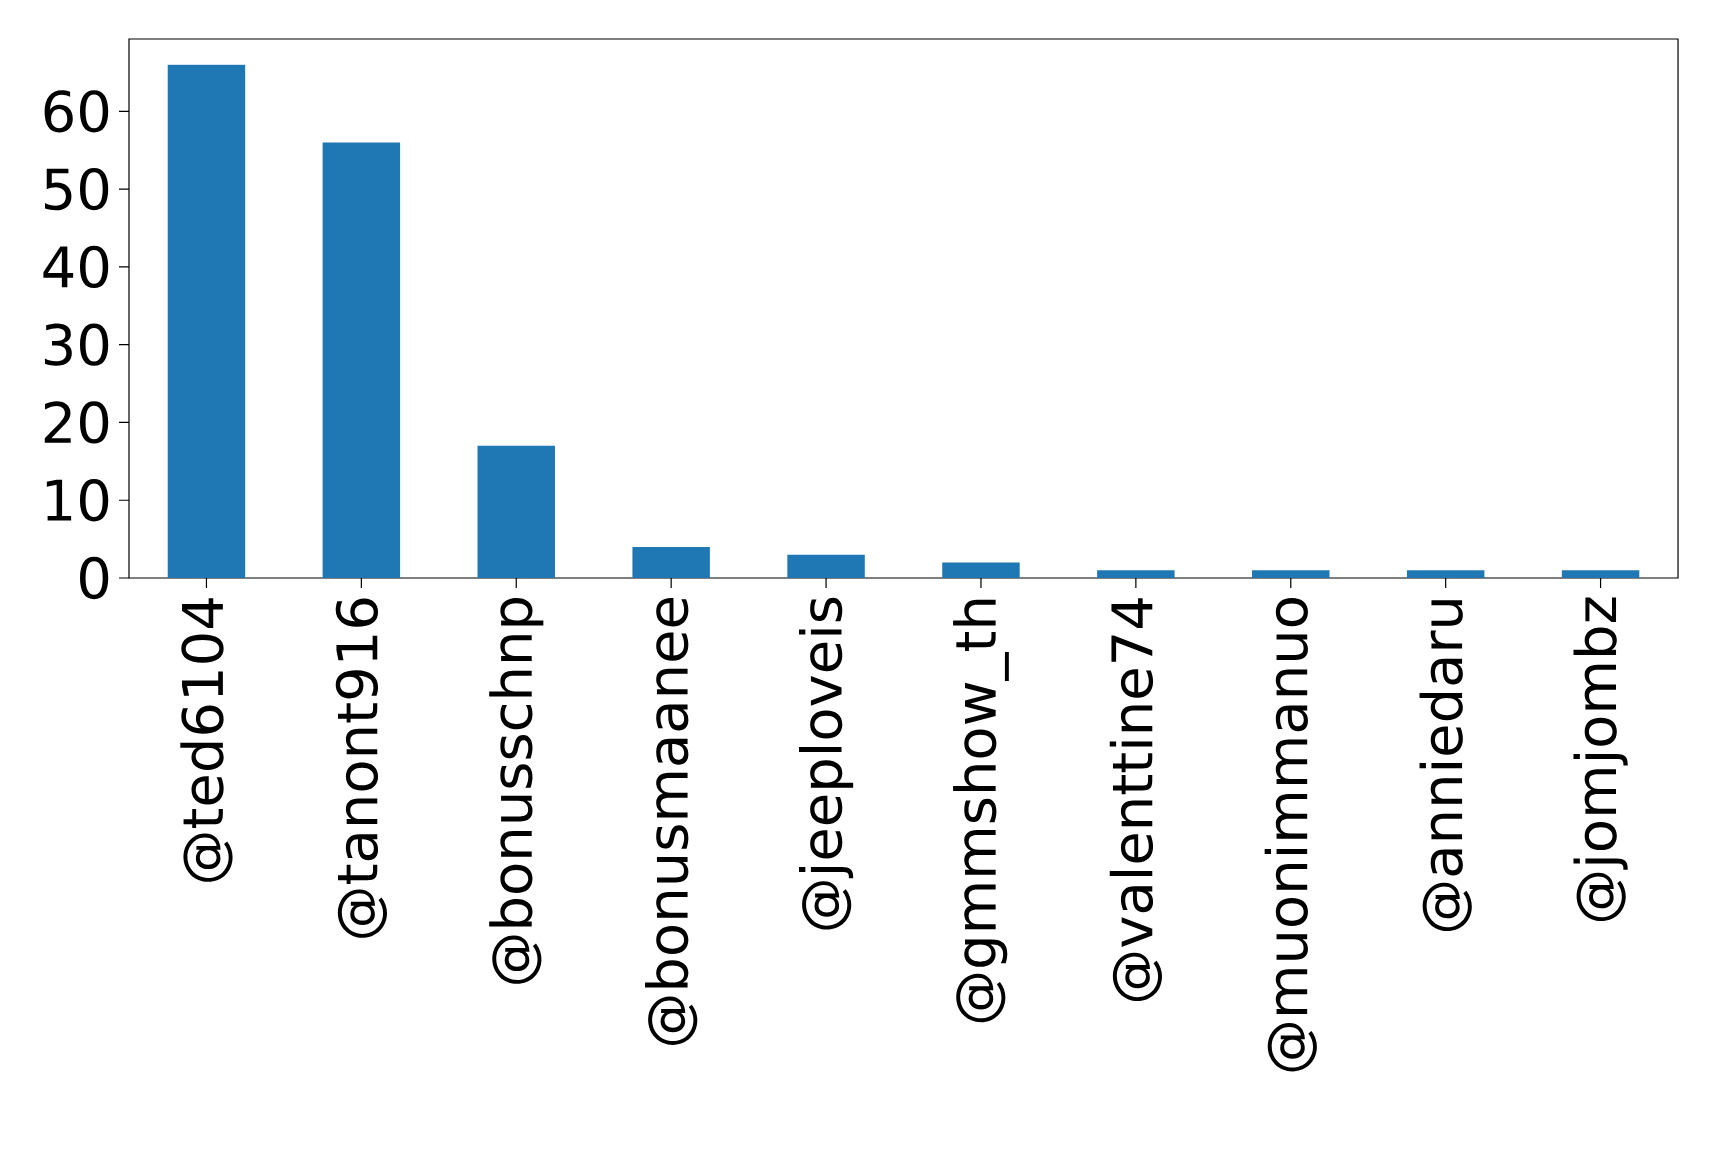  Describe the element at coordinates (826, 763) in the screenshot. I see `x-tick-label: @jeeploveis` at that location.